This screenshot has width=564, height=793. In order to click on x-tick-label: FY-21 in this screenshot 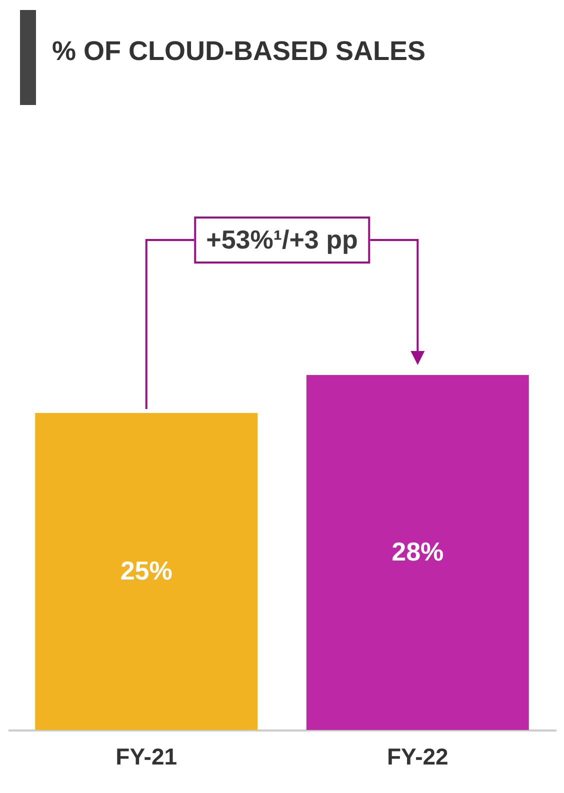, I will do `click(147, 757)`.